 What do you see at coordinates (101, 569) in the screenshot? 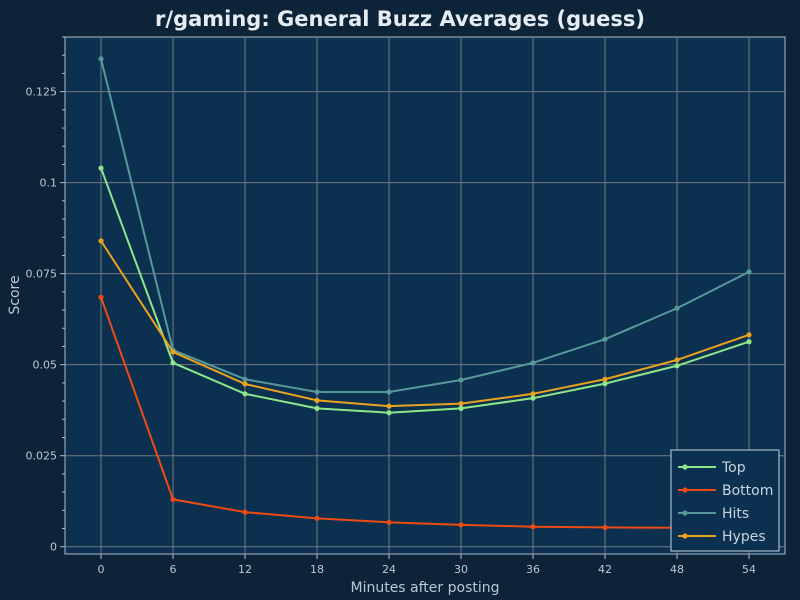
I see `x-tick-label: 0` at bounding box center [101, 569].